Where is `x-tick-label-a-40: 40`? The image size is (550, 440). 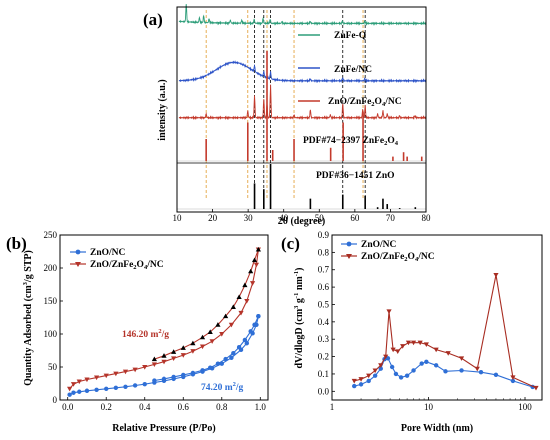
x-tick-label-a-40: 40 is located at coordinates (284, 218).